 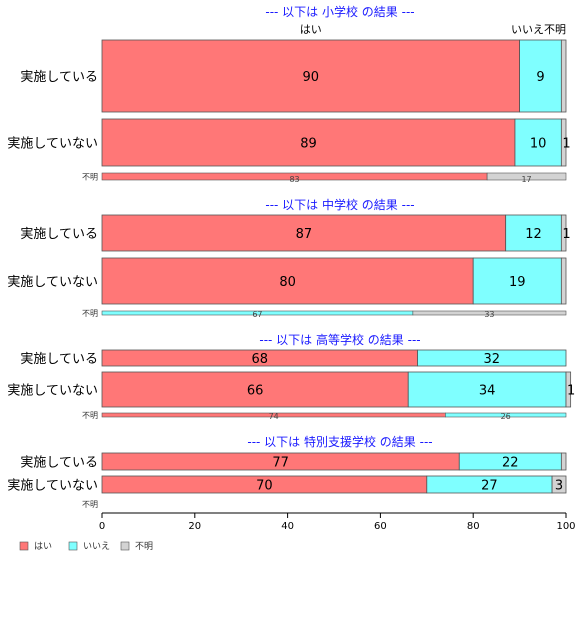 I want to click on data-label-fumei: 3, so click(x=559, y=486).